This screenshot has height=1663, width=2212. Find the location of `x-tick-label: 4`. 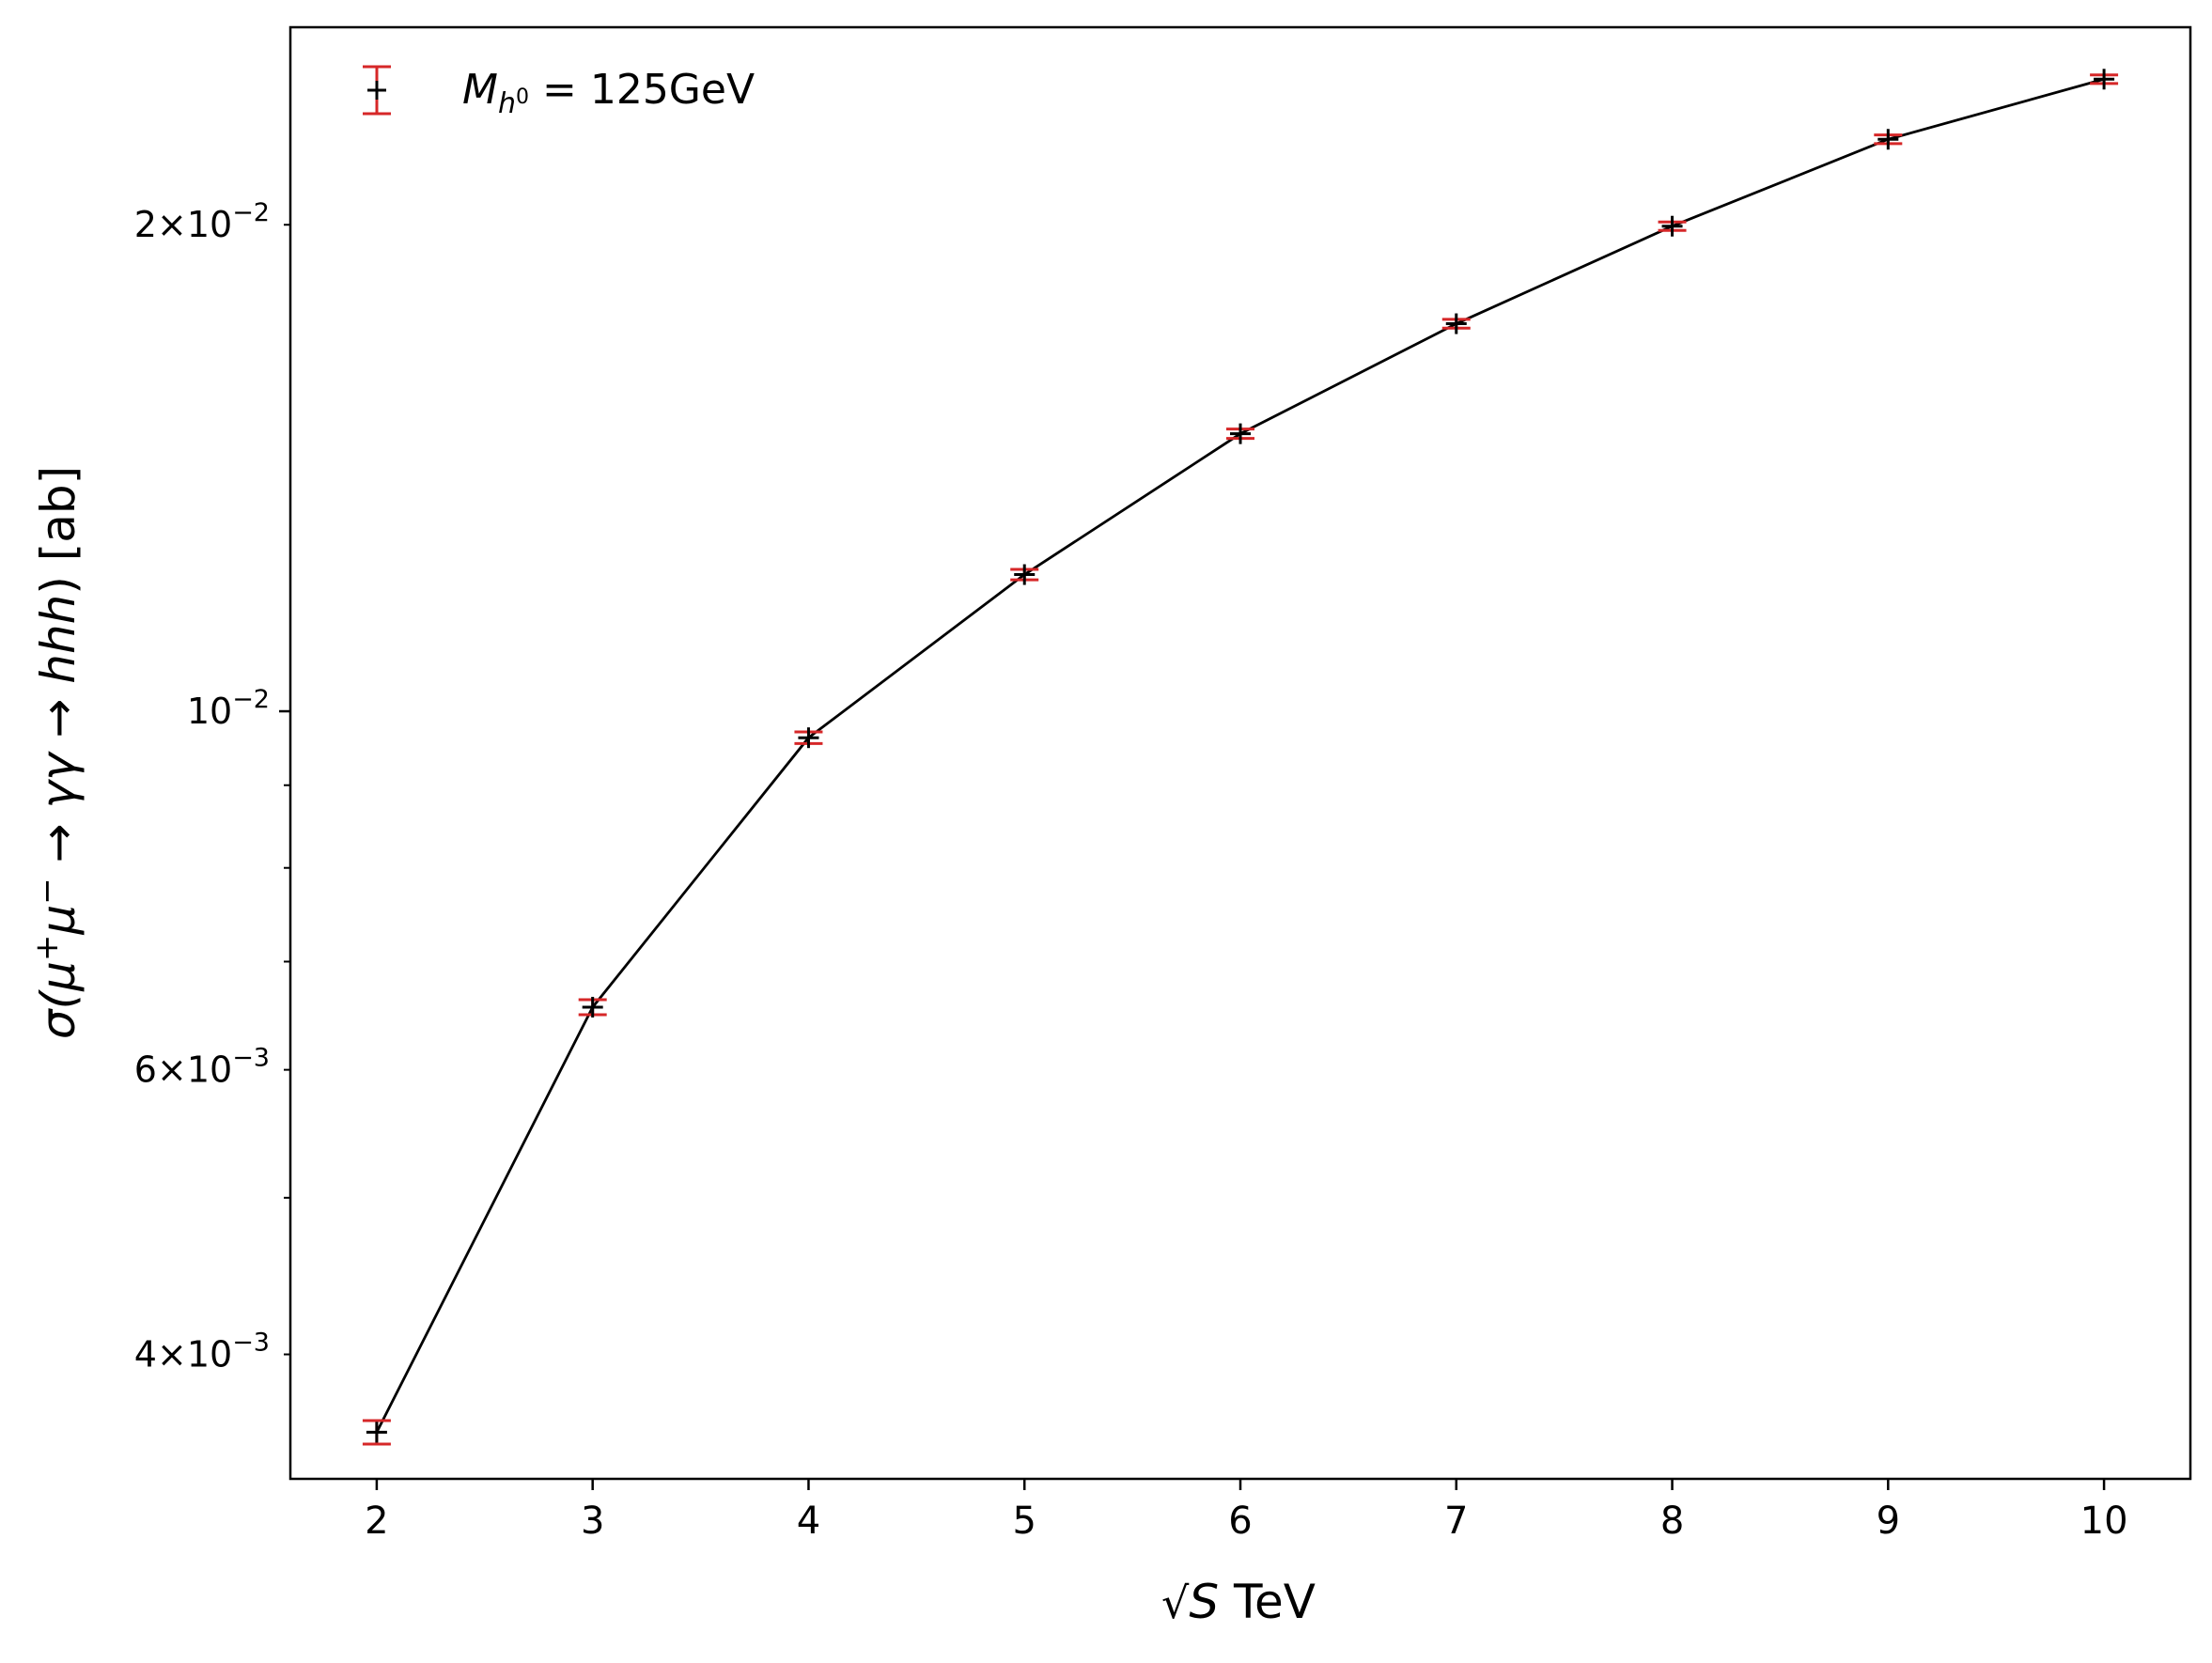

x-tick-label: 4 is located at coordinates (808, 1522).